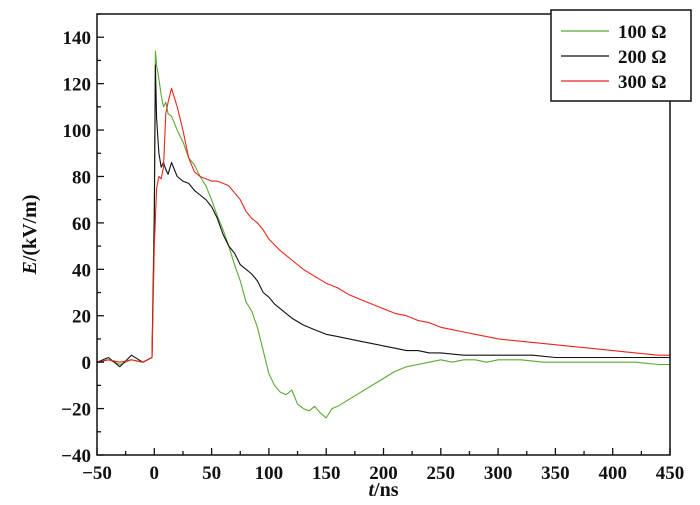  Describe the element at coordinates (642, 57) in the screenshot. I see `legend-label-2: 200 Ω` at that location.